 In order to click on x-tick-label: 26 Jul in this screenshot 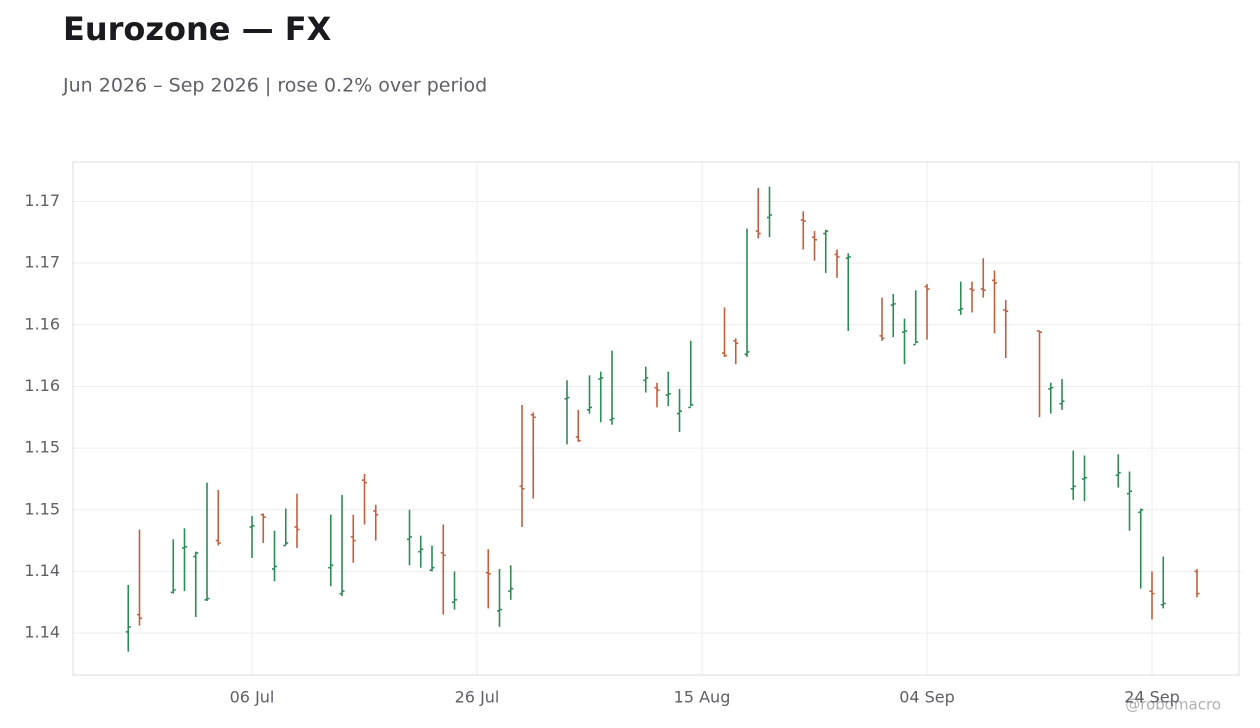, I will do `click(477, 697)`.